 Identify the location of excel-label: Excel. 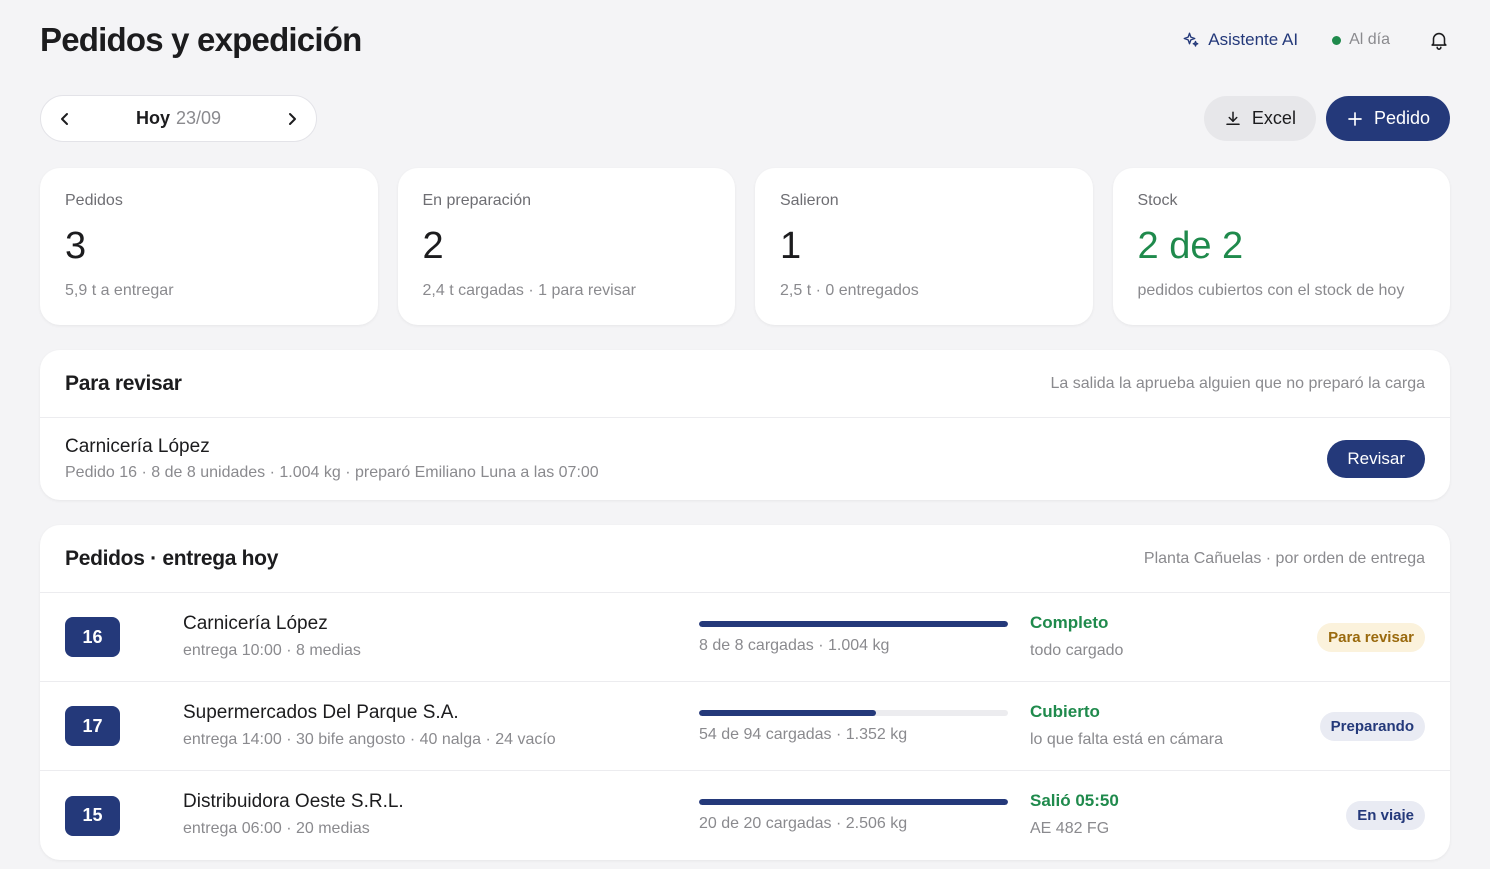
(1273, 118).